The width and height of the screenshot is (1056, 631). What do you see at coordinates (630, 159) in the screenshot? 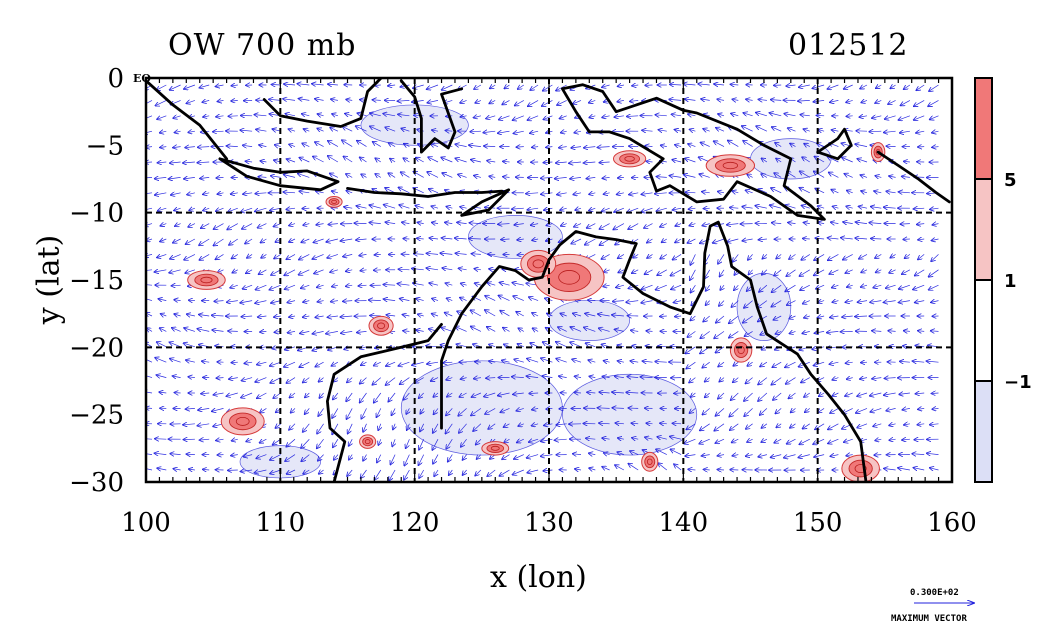
I see `positive-contour-core` at bounding box center [630, 159].